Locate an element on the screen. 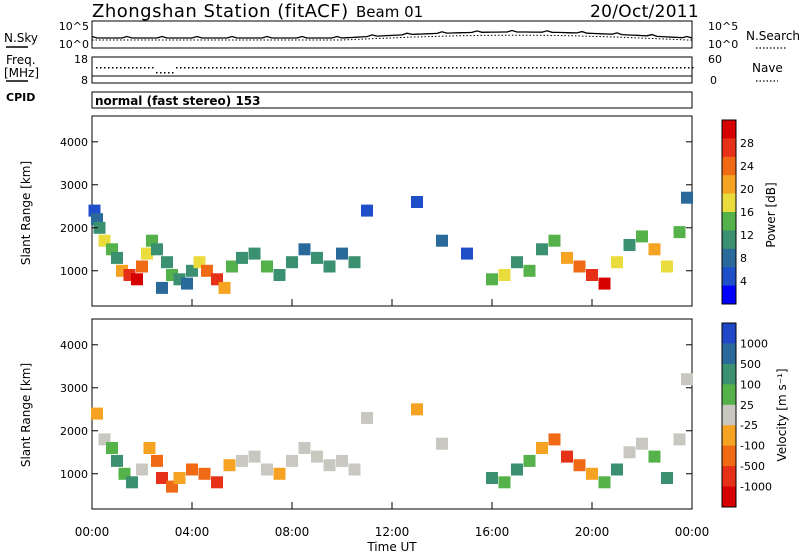 The width and height of the screenshot is (800, 554). x-tick-label: 00:00 is located at coordinates (692, 532).